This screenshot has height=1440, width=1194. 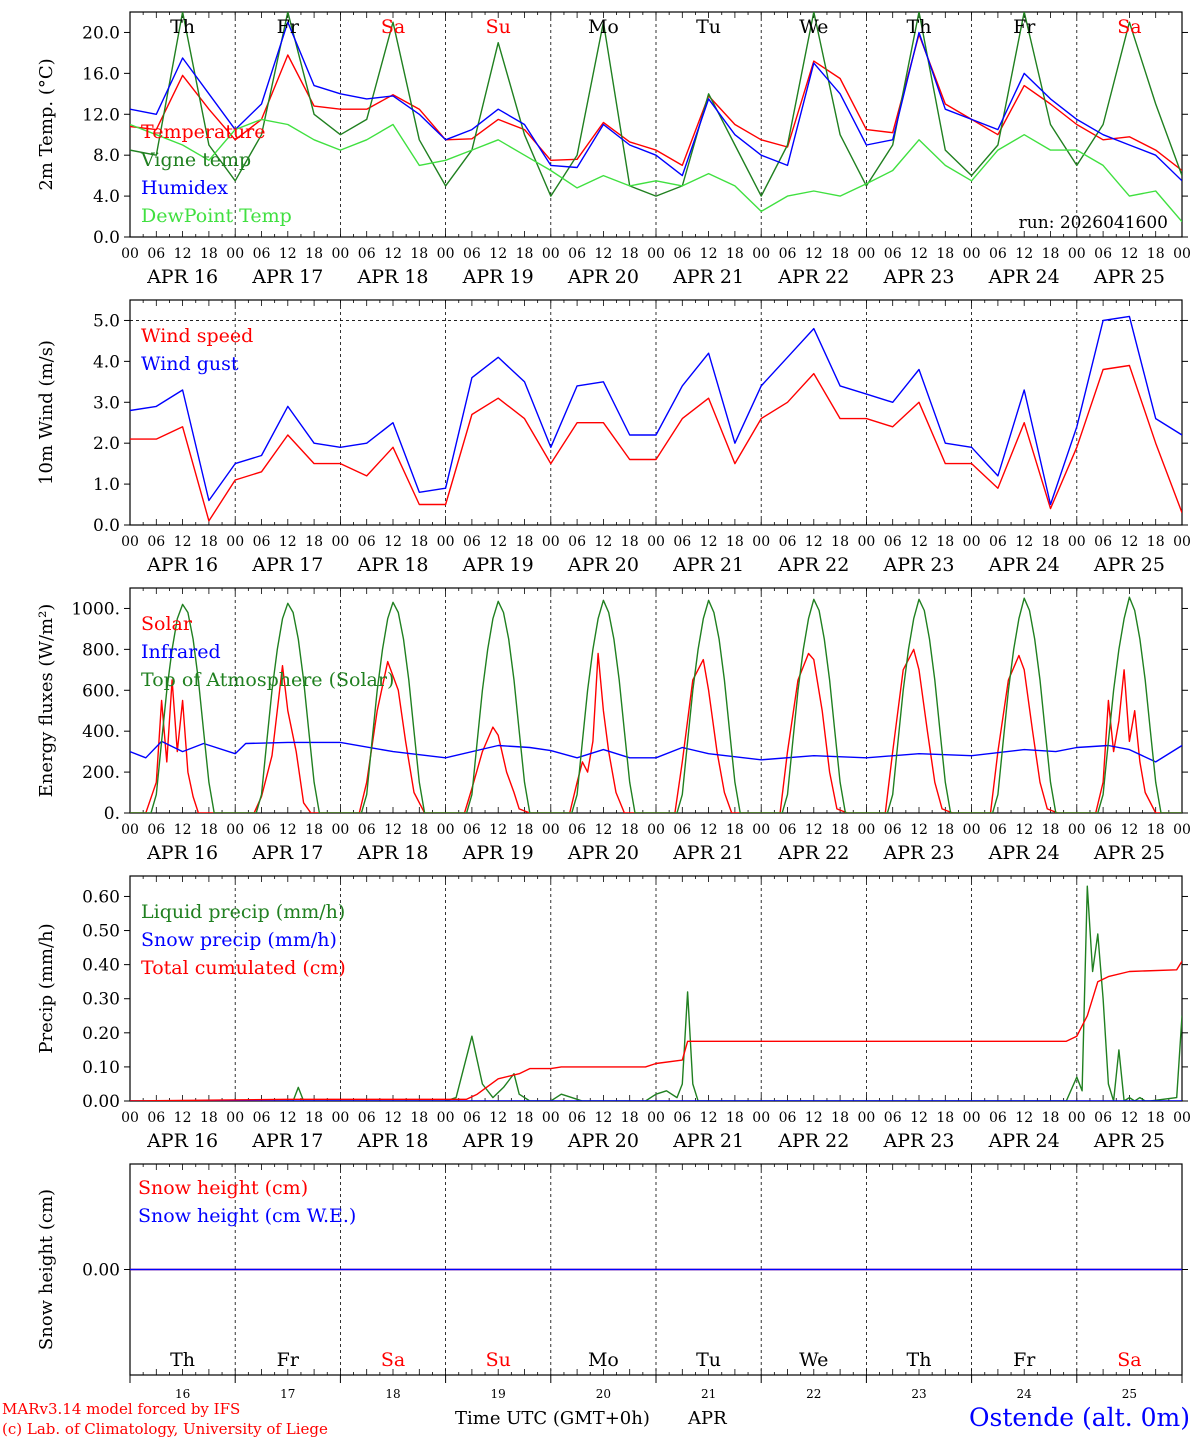 I want to click on series-line-liquid-precip-mm-h-, so click(x=656, y=993).